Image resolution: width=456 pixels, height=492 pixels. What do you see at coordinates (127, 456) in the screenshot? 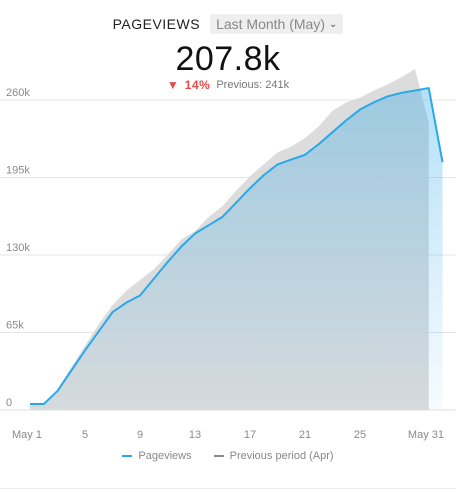
I see `legend-swatch-pageviews` at bounding box center [127, 456].